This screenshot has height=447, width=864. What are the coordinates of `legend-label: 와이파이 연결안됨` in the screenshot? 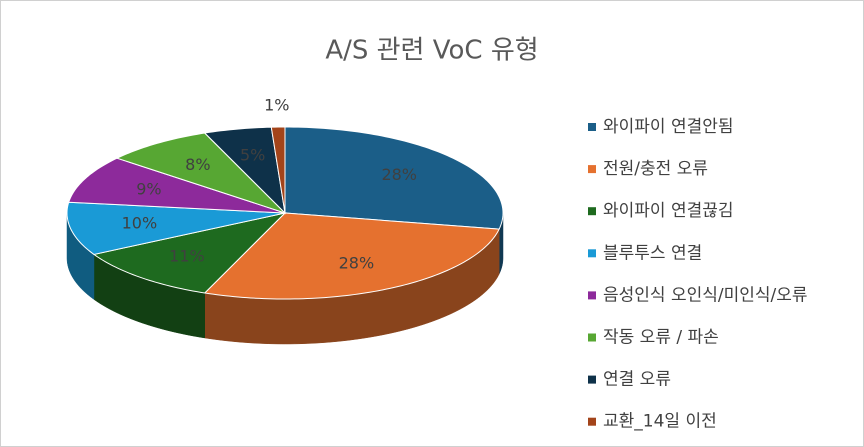 It's located at (668, 127).